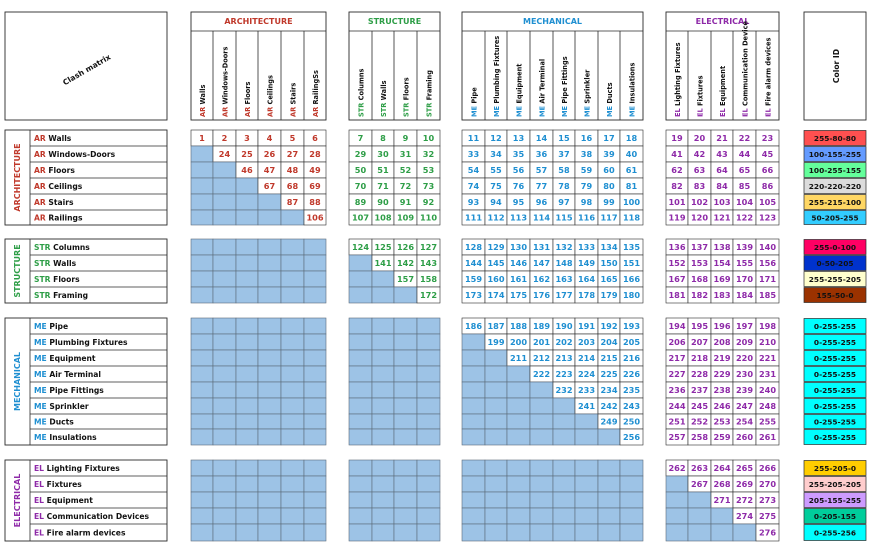 The image size is (877, 549). What do you see at coordinates (834, 218) in the screenshot?
I see `color-id-value: 50-205-255` at bounding box center [834, 218].